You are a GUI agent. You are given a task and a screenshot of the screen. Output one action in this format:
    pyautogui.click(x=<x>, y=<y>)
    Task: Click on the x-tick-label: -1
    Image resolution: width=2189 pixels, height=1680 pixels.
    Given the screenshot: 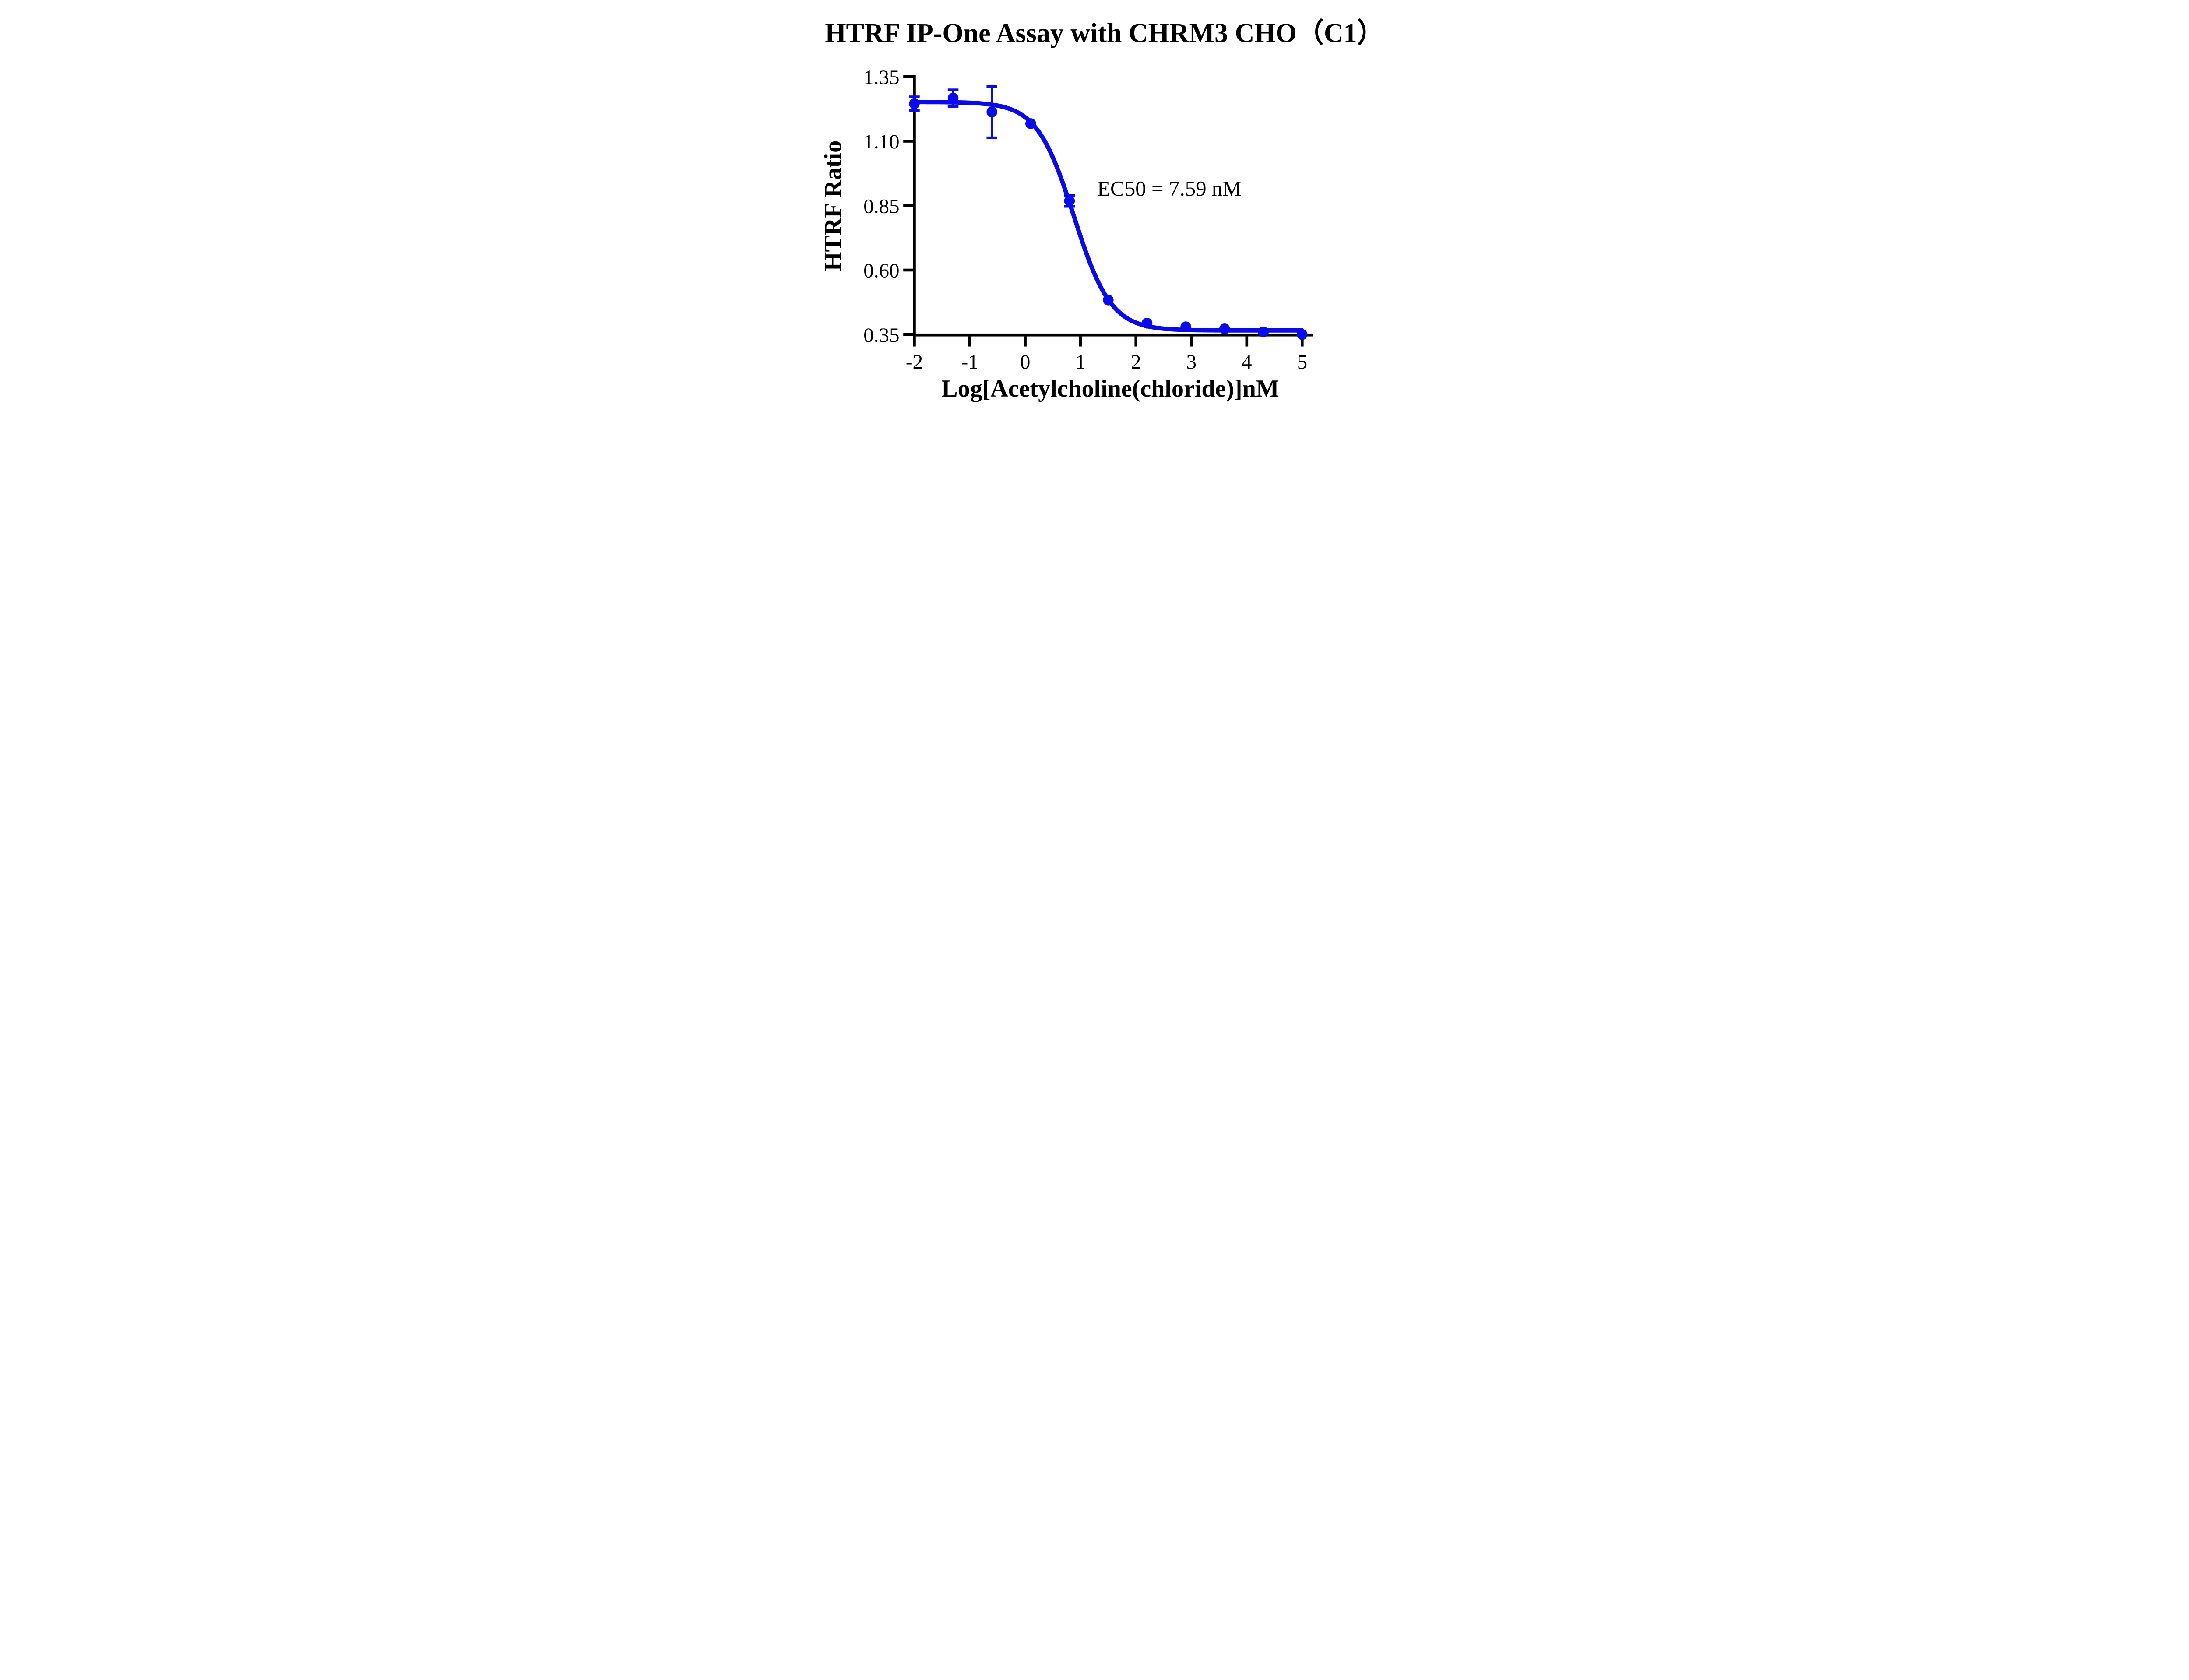 What is the action you would take?
    pyautogui.click(x=969, y=362)
    